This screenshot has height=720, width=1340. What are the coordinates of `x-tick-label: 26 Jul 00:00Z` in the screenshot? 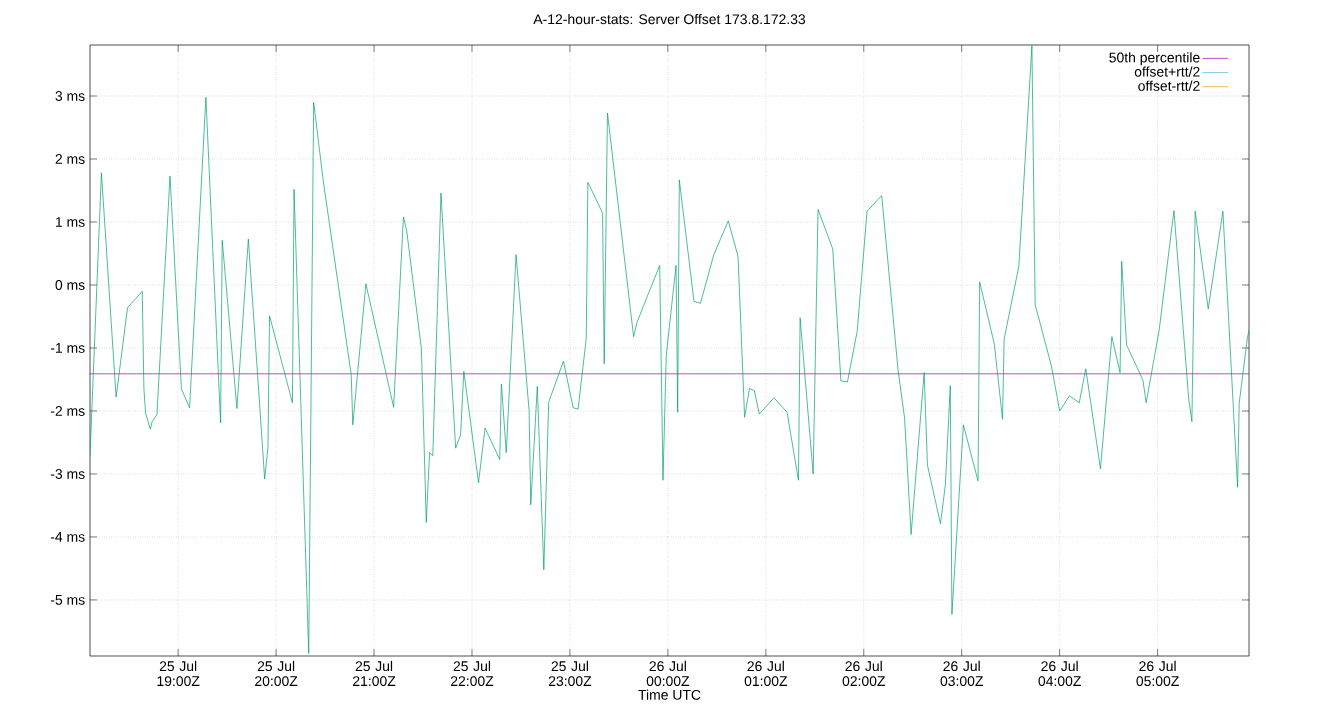 It's located at (668, 673).